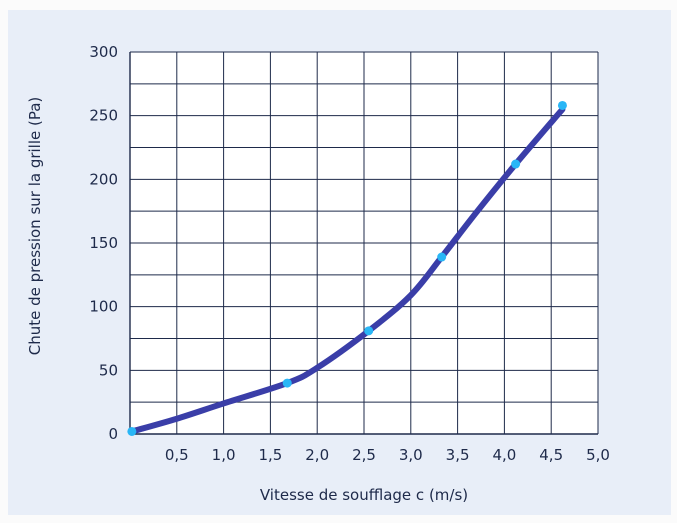 The image size is (677, 523). Describe the element at coordinates (177, 455) in the screenshot. I see `x-tick-label: 0,5` at that location.